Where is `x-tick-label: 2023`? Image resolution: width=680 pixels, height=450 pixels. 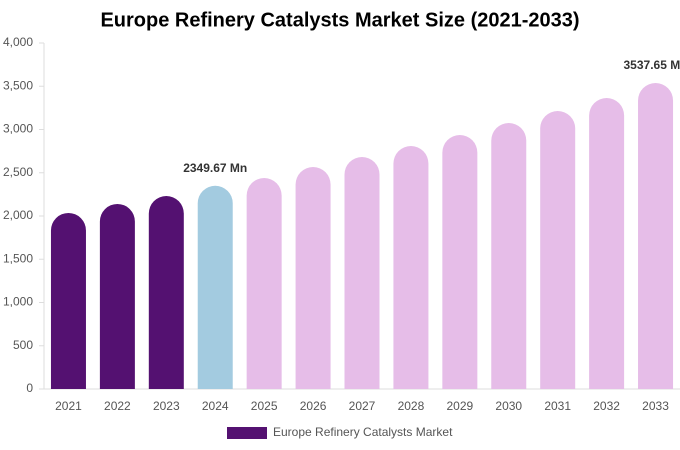
x-tick-label: 2023 is located at coordinates (166, 406).